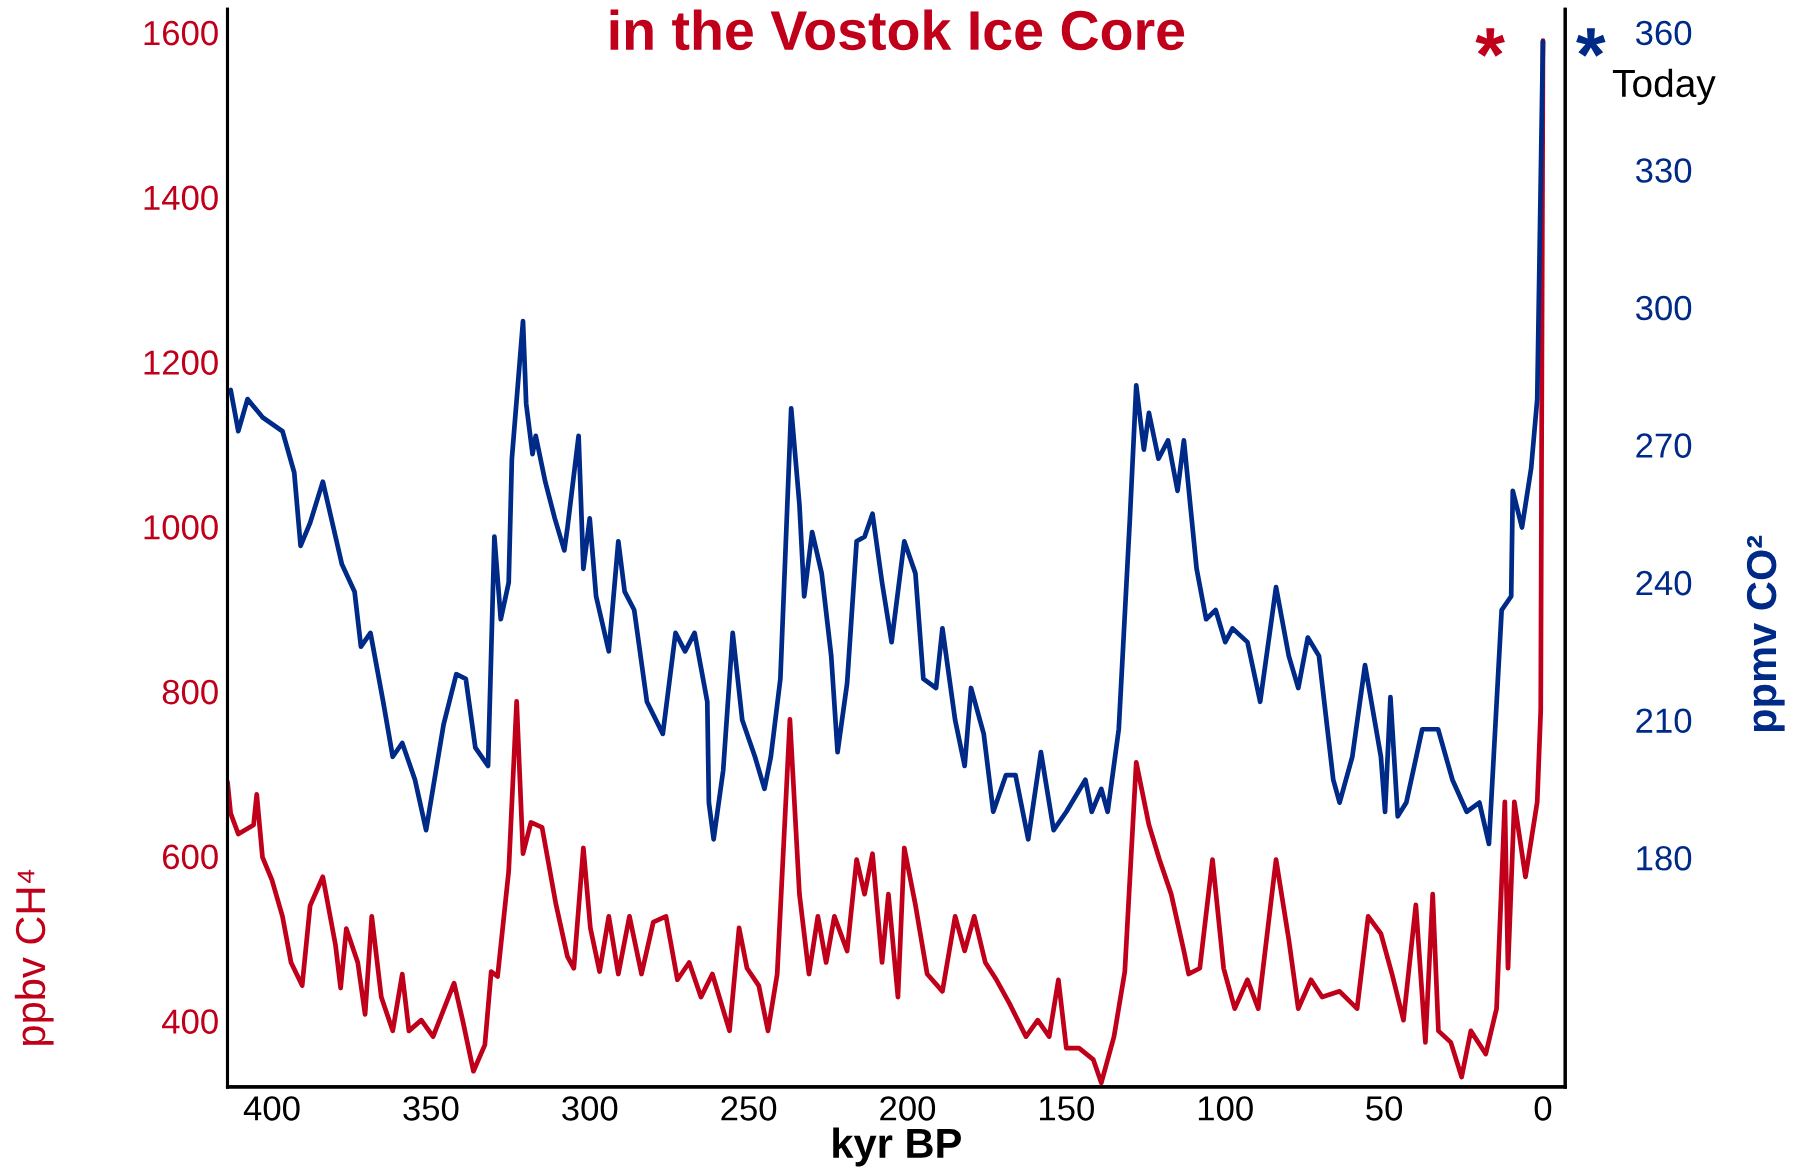 The height and width of the screenshot is (1175, 1820). Describe the element at coordinates (190, 857) in the screenshot. I see `y-tick-label: 600` at that location.